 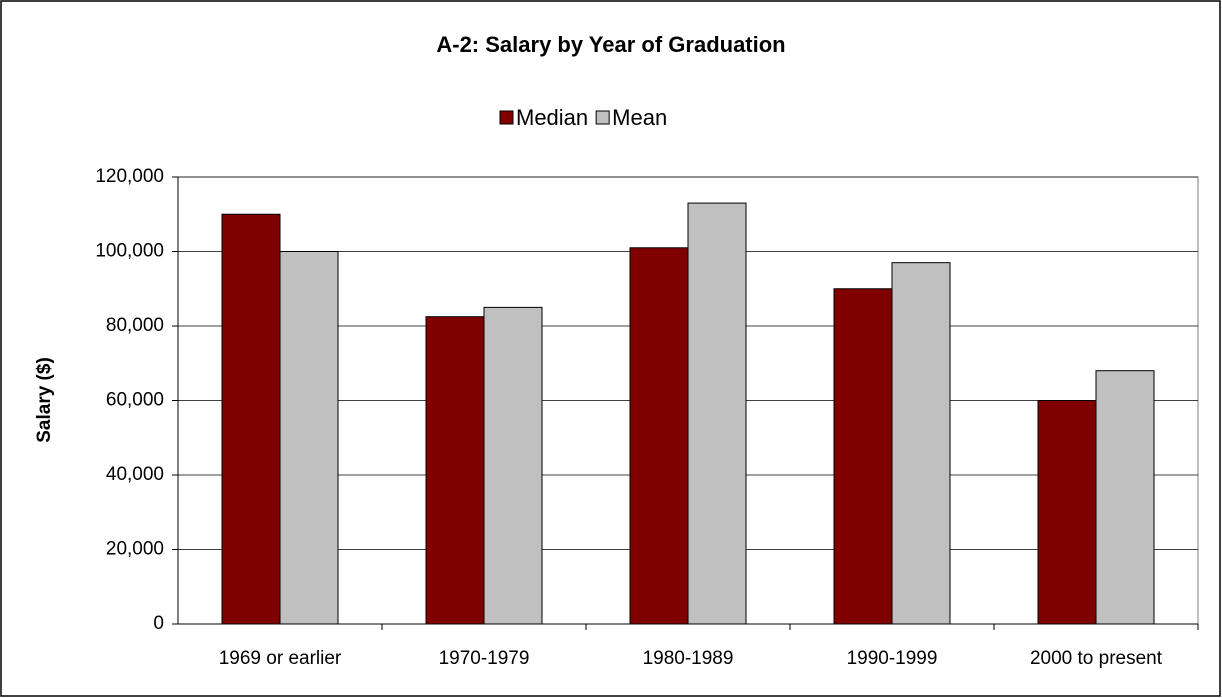 I want to click on y-tick-label: 120,000, so click(x=129, y=176).